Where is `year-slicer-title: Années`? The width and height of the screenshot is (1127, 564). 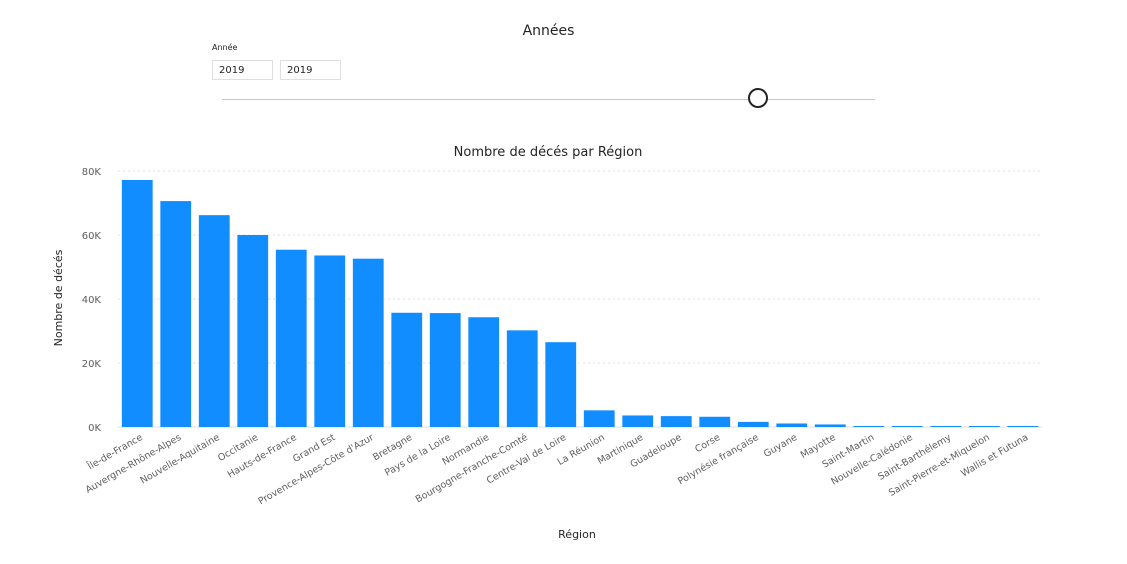
year-slicer-title: Années is located at coordinates (548, 31).